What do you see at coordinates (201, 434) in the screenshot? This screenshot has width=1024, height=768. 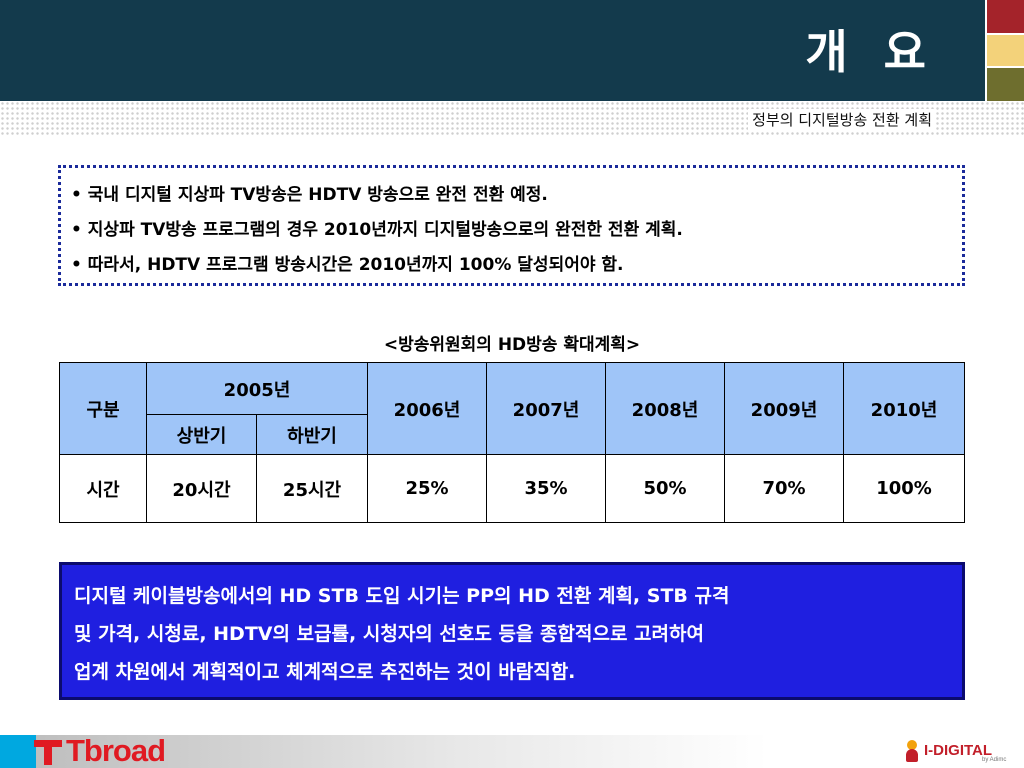 I see `header-half1-cell: 상반기` at bounding box center [201, 434].